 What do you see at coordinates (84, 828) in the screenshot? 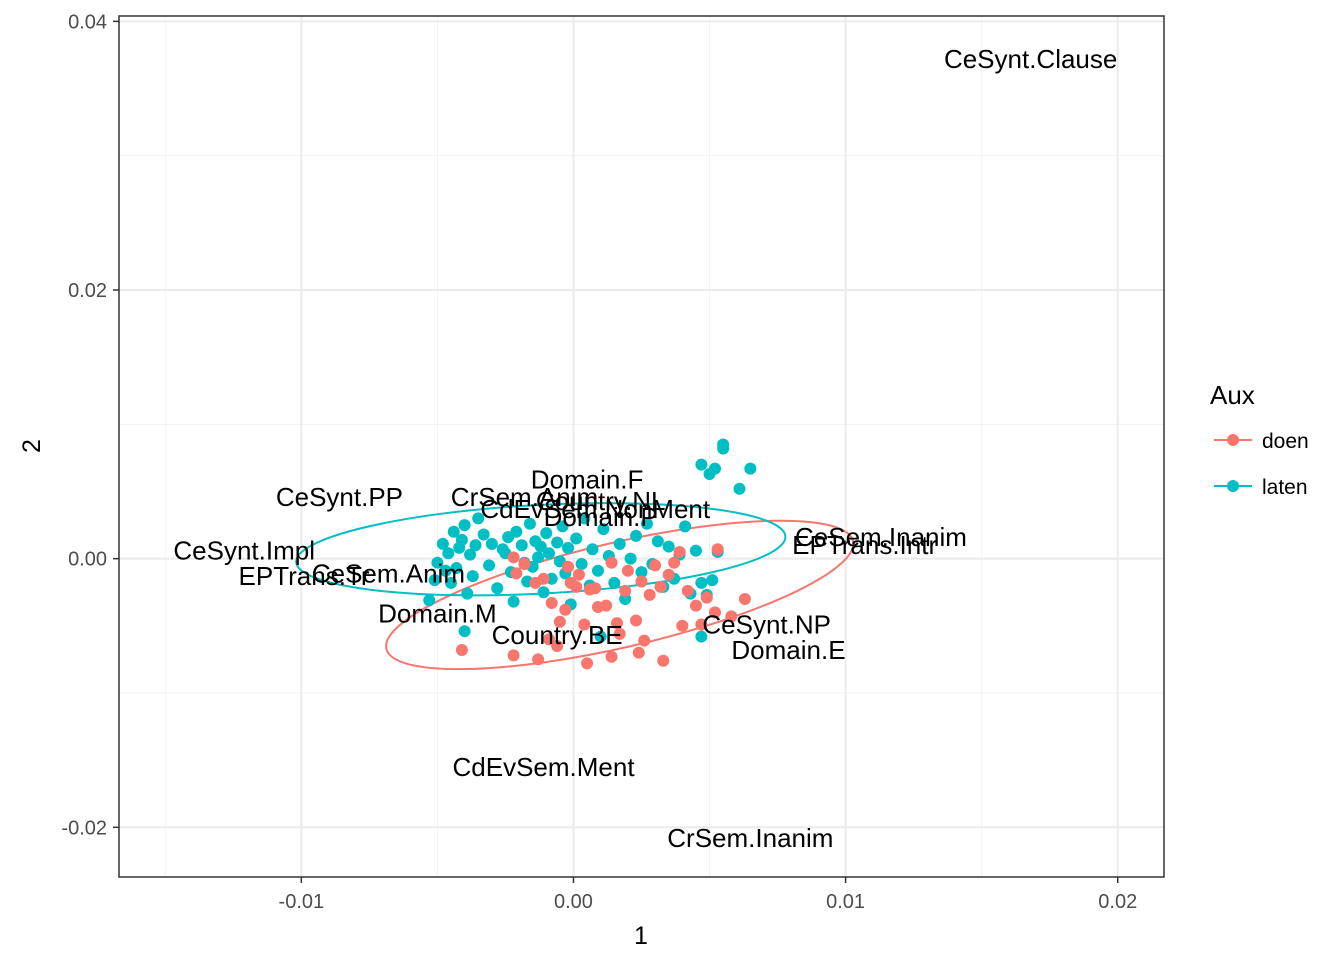
I see `y-tick-label: -0.02` at bounding box center [84, 828].